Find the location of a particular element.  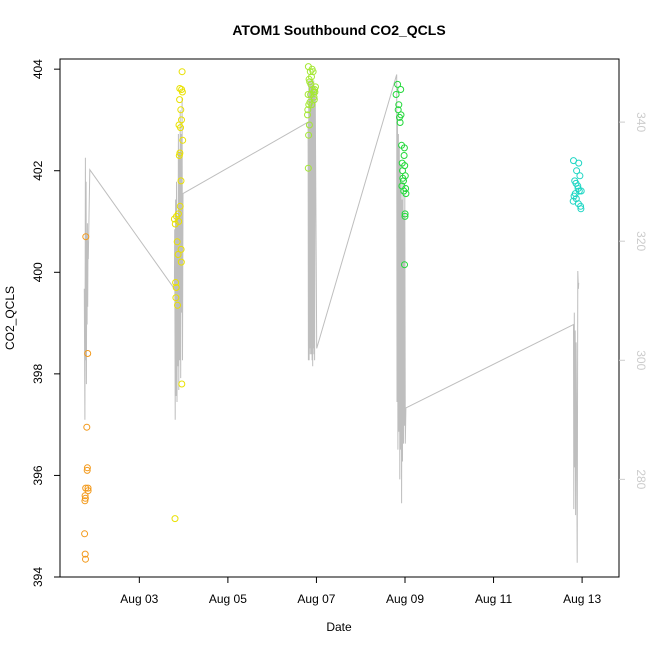

x-tick-label: Aug 07 is located at coordinates (316, 599).